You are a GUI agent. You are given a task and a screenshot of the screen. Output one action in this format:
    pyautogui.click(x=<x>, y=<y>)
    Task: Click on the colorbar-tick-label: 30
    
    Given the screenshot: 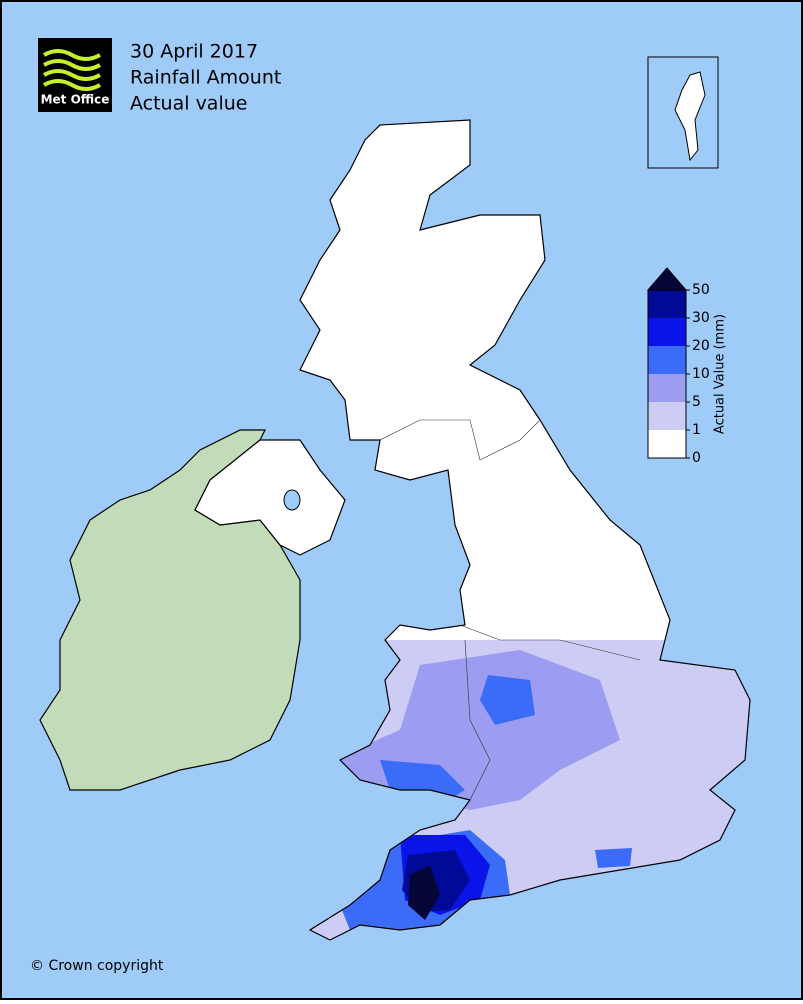 What is the action you would take?
    pyautogui.click(x=701, y=318)
    